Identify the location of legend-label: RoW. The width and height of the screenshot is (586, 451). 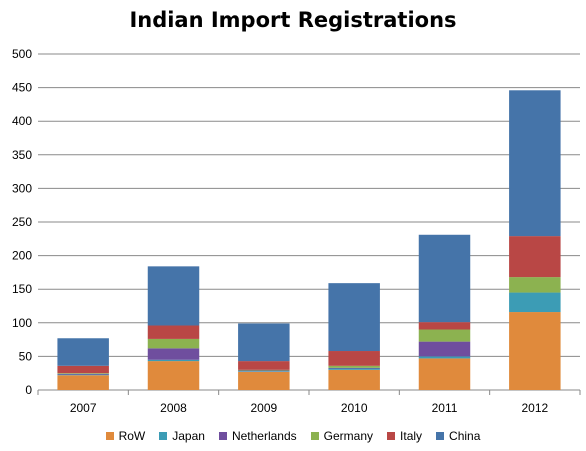
(132, 436).